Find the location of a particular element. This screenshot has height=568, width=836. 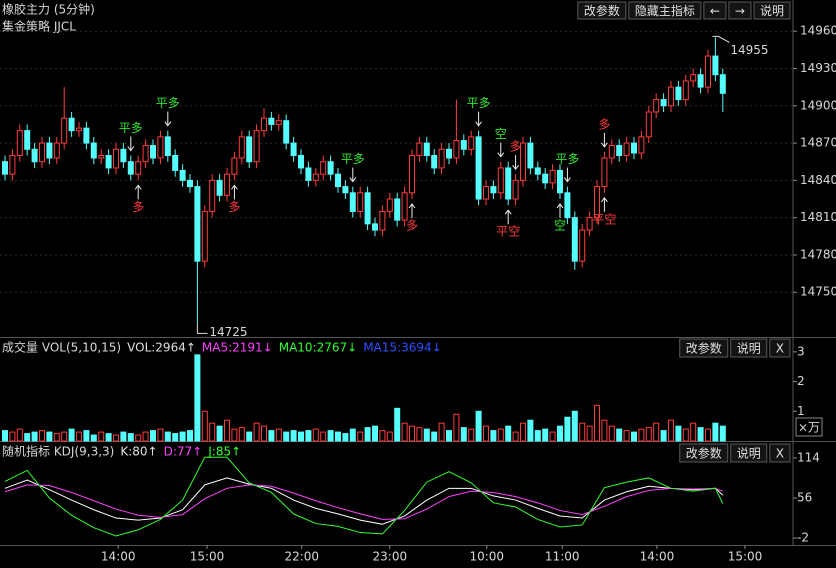

indicator-reading: MA10:2767↓ is located at coordinates (318, 348).